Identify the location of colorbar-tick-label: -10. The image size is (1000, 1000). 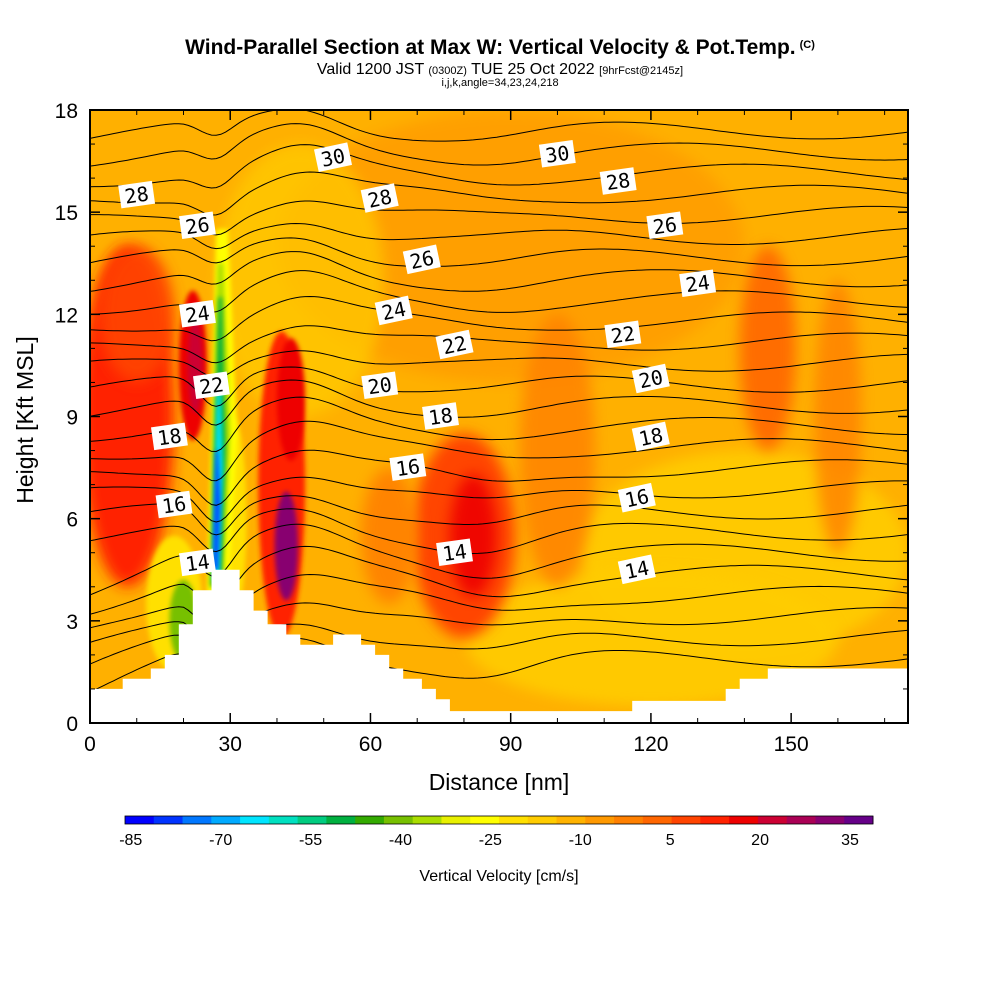
(580, 840).